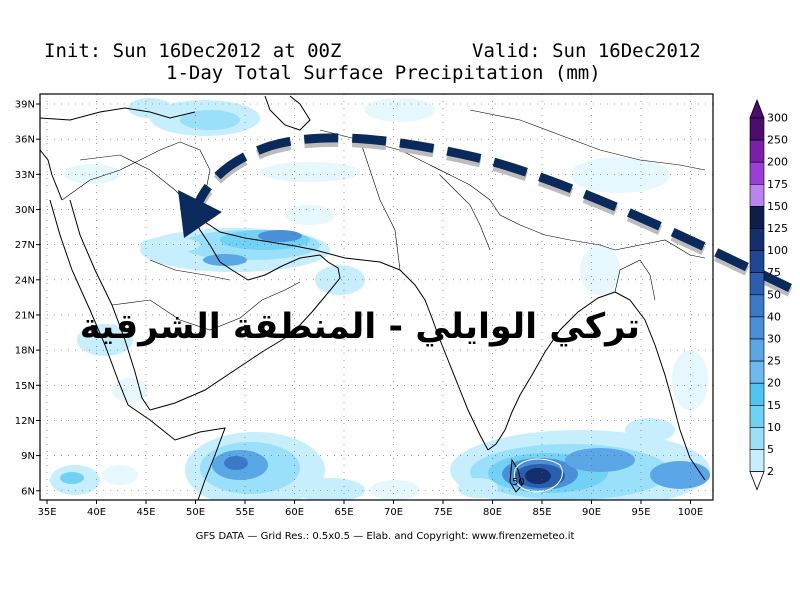  I want to click on lon-tick-label: 60E, so click(294, 512).